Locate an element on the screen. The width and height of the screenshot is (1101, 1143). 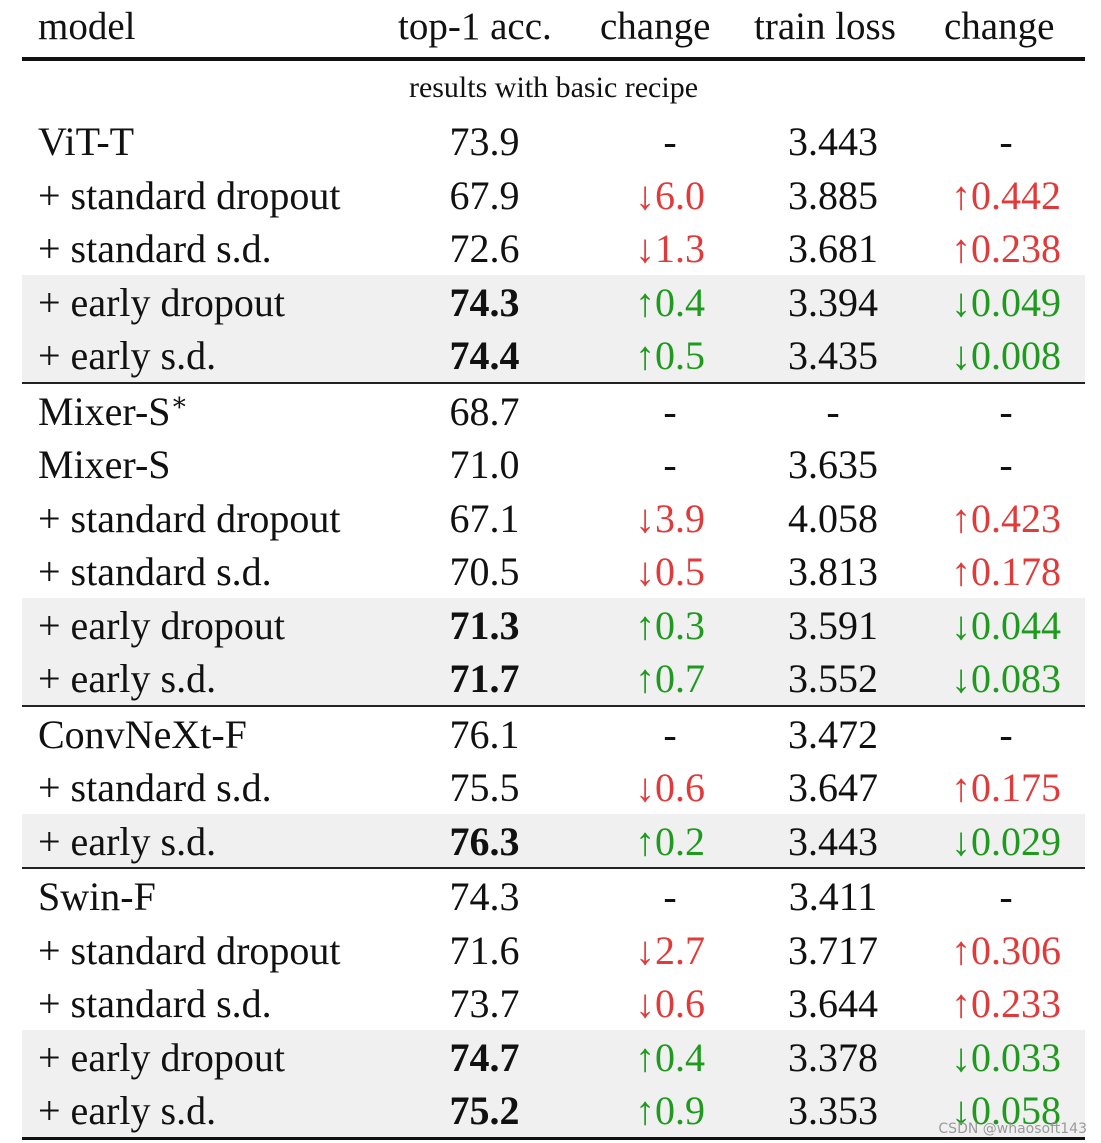
cell-model: Swin-F is located at coordinates (97, 896).